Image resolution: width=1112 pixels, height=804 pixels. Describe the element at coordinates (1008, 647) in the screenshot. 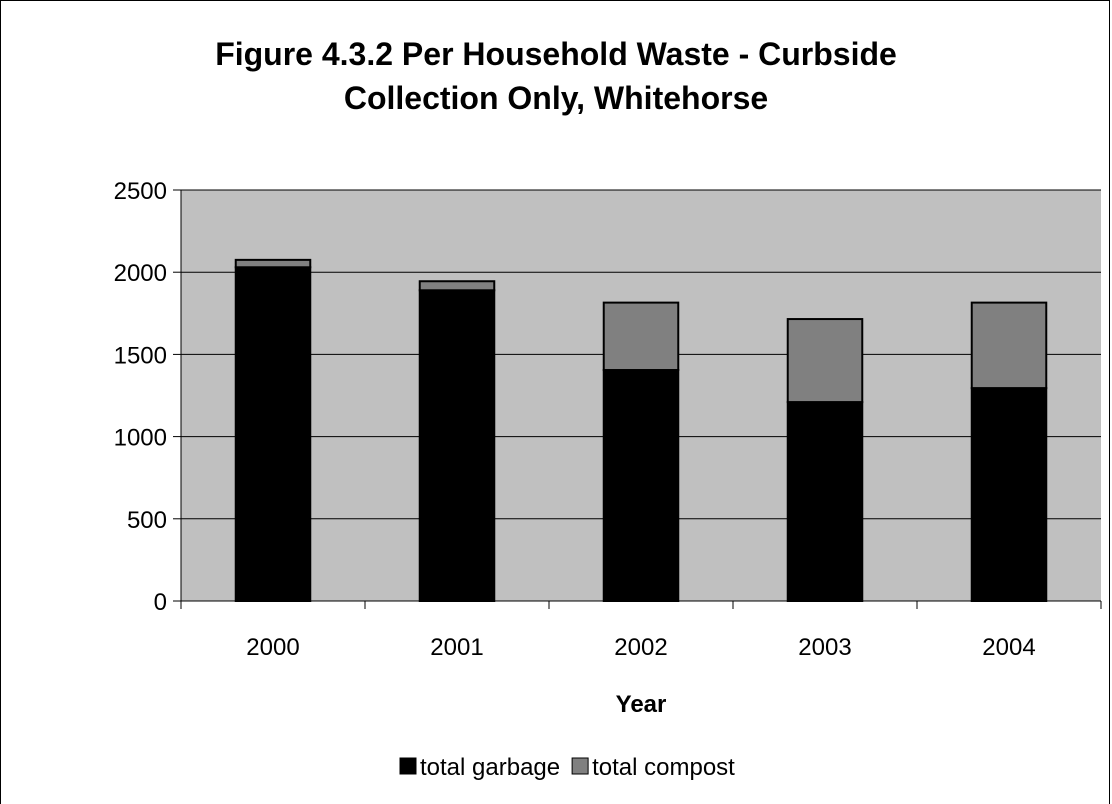

I see `x-tick-label-2004: 2004` at that location.